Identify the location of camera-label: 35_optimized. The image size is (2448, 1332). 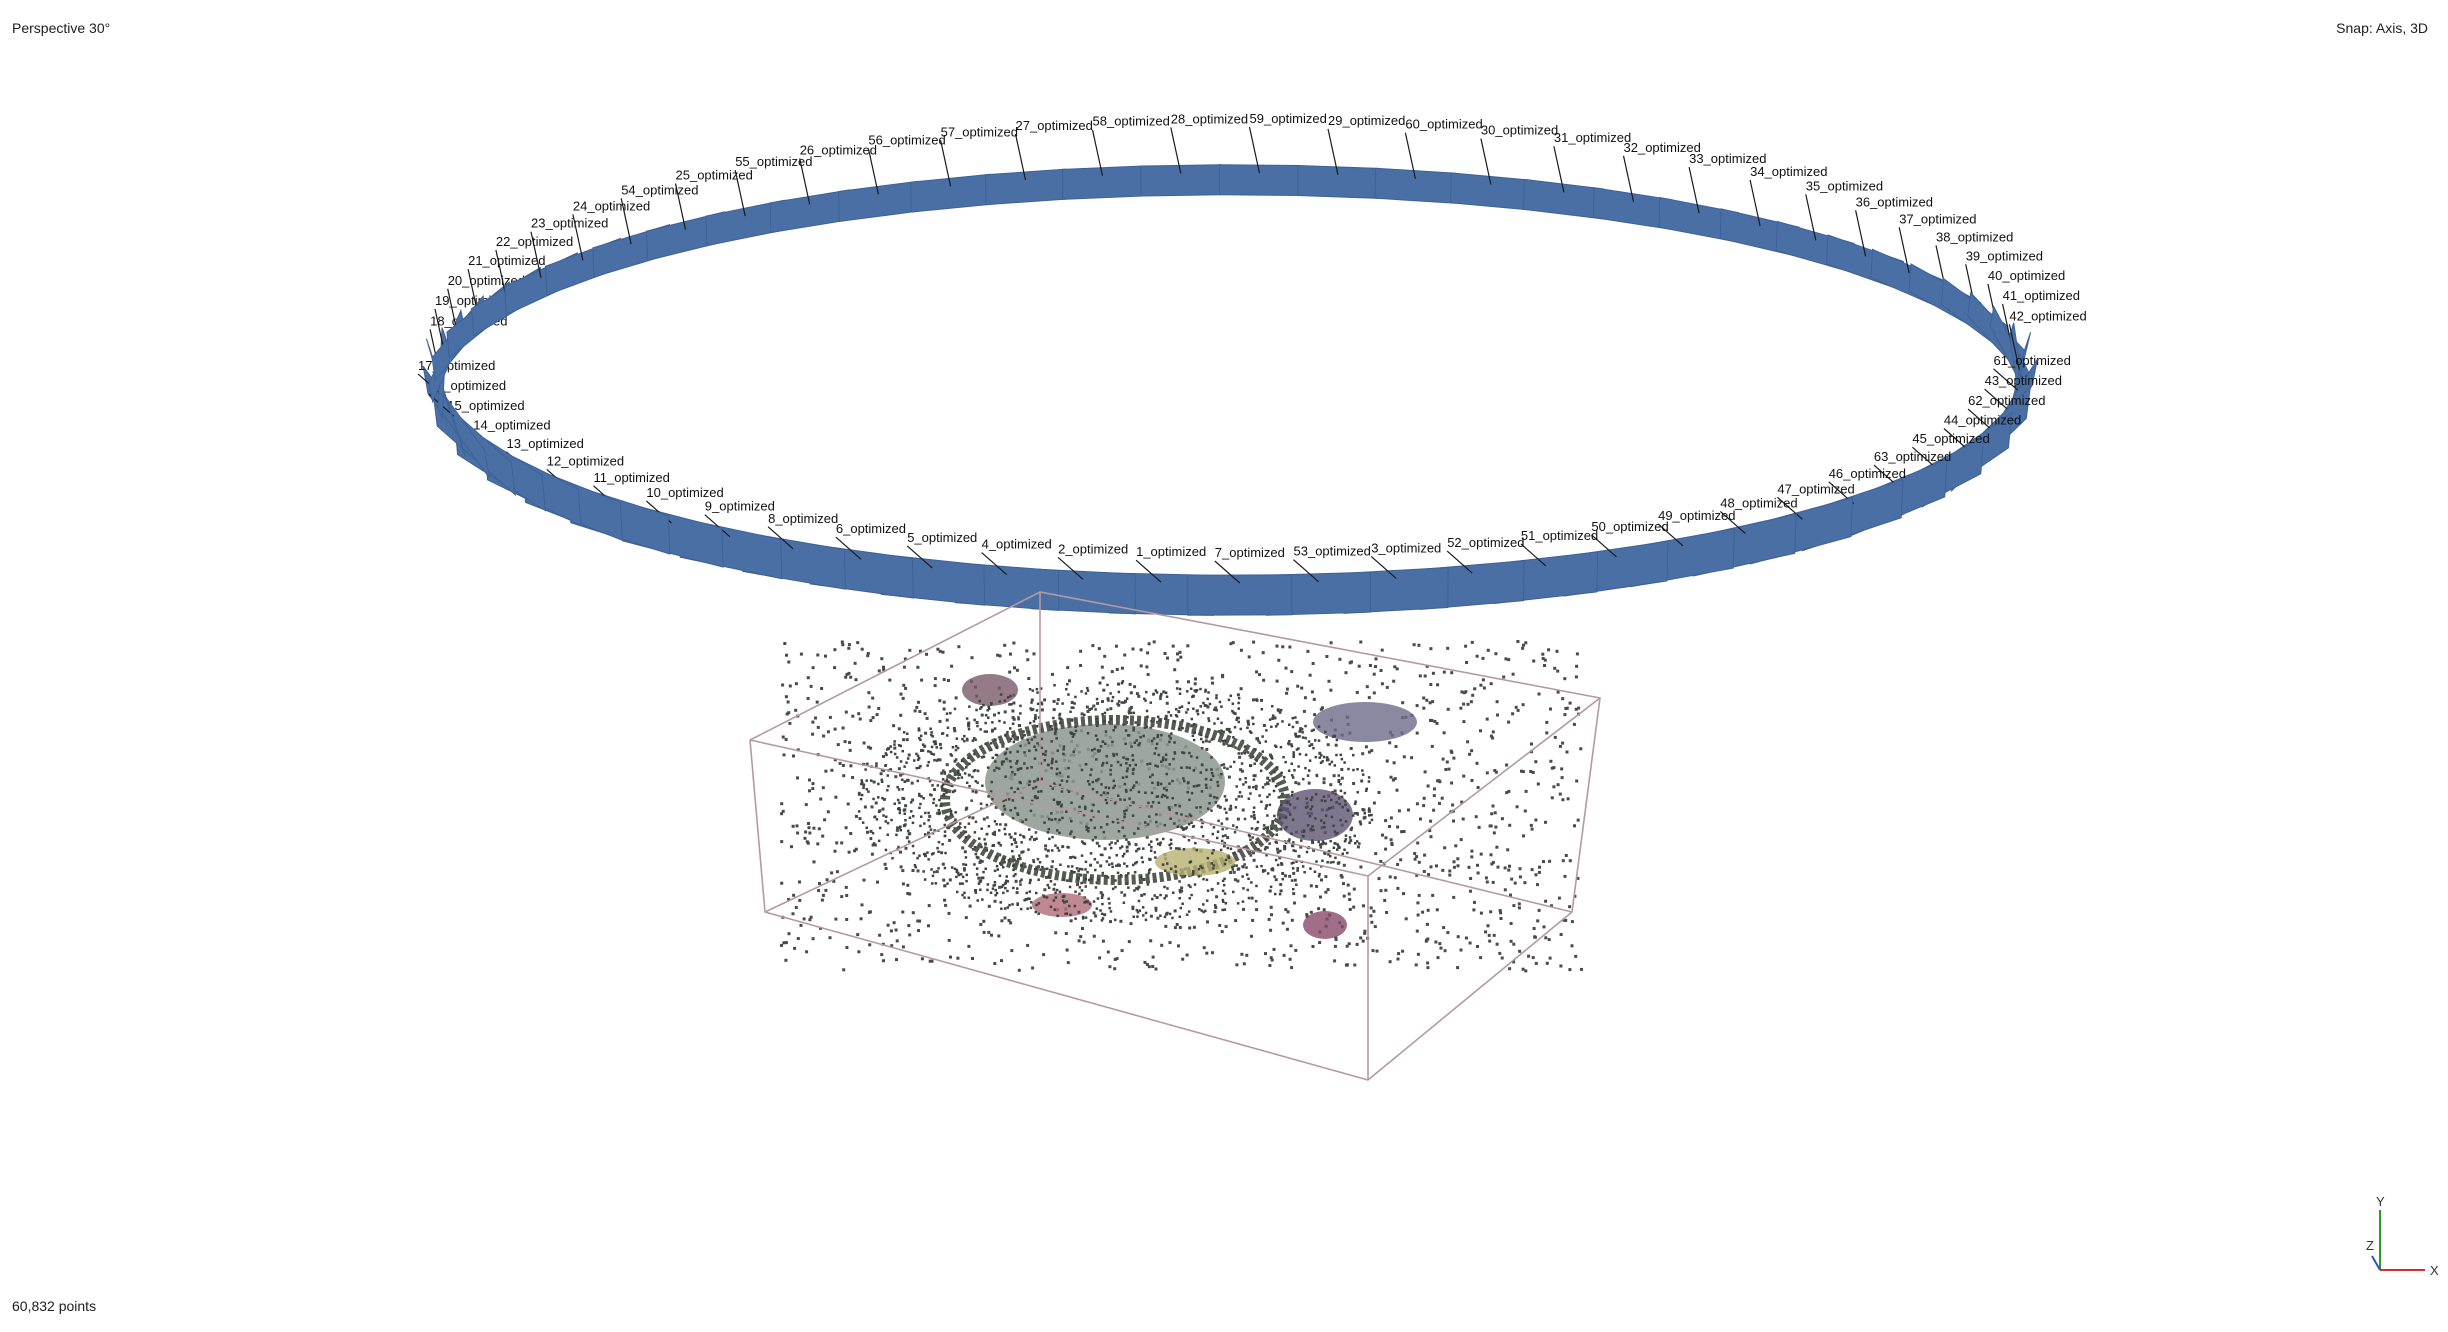
(1844, 185).